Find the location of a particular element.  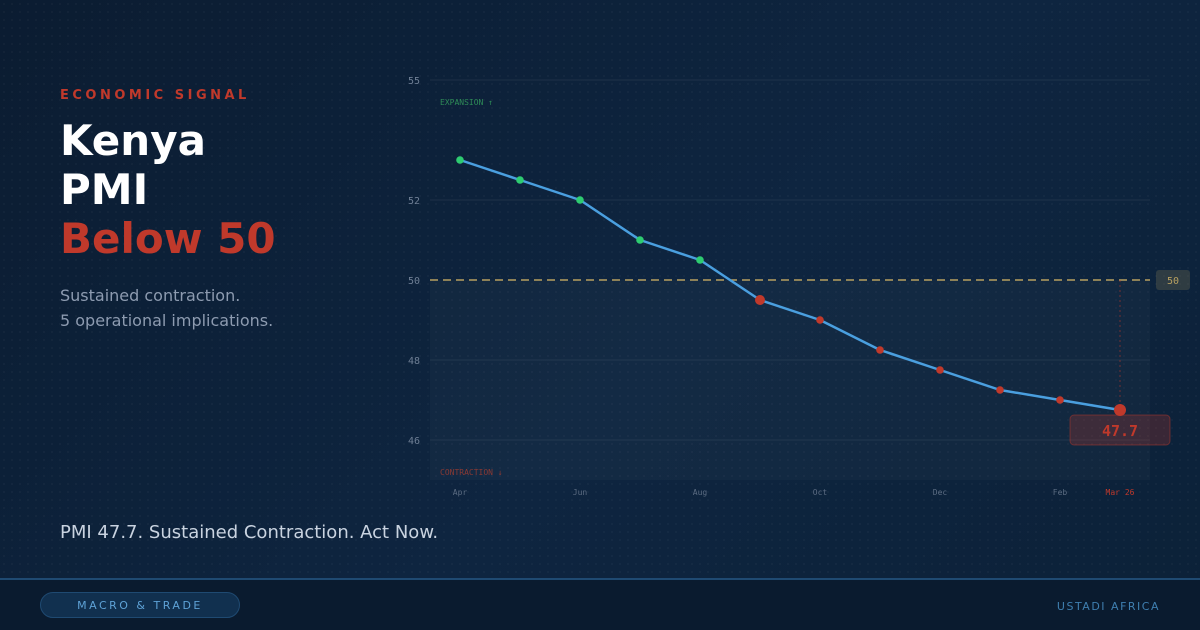

footer-bar: MACRO & TRADE USTADI AFRICA is located at coordinates (600, 605).